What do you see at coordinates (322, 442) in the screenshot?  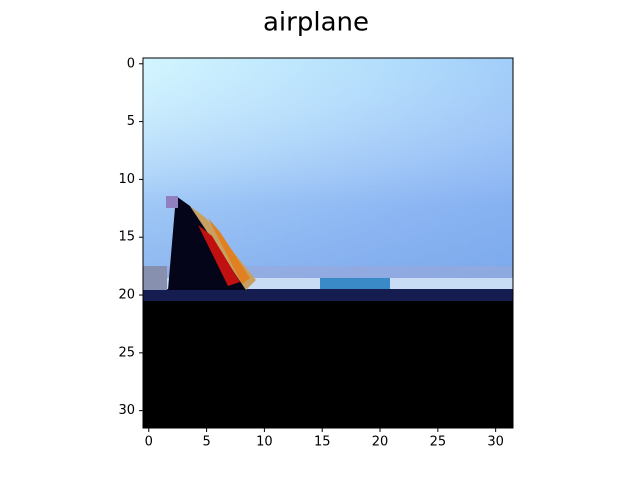 I see `x-tick-label: 15` at bounding box center [322, 442].